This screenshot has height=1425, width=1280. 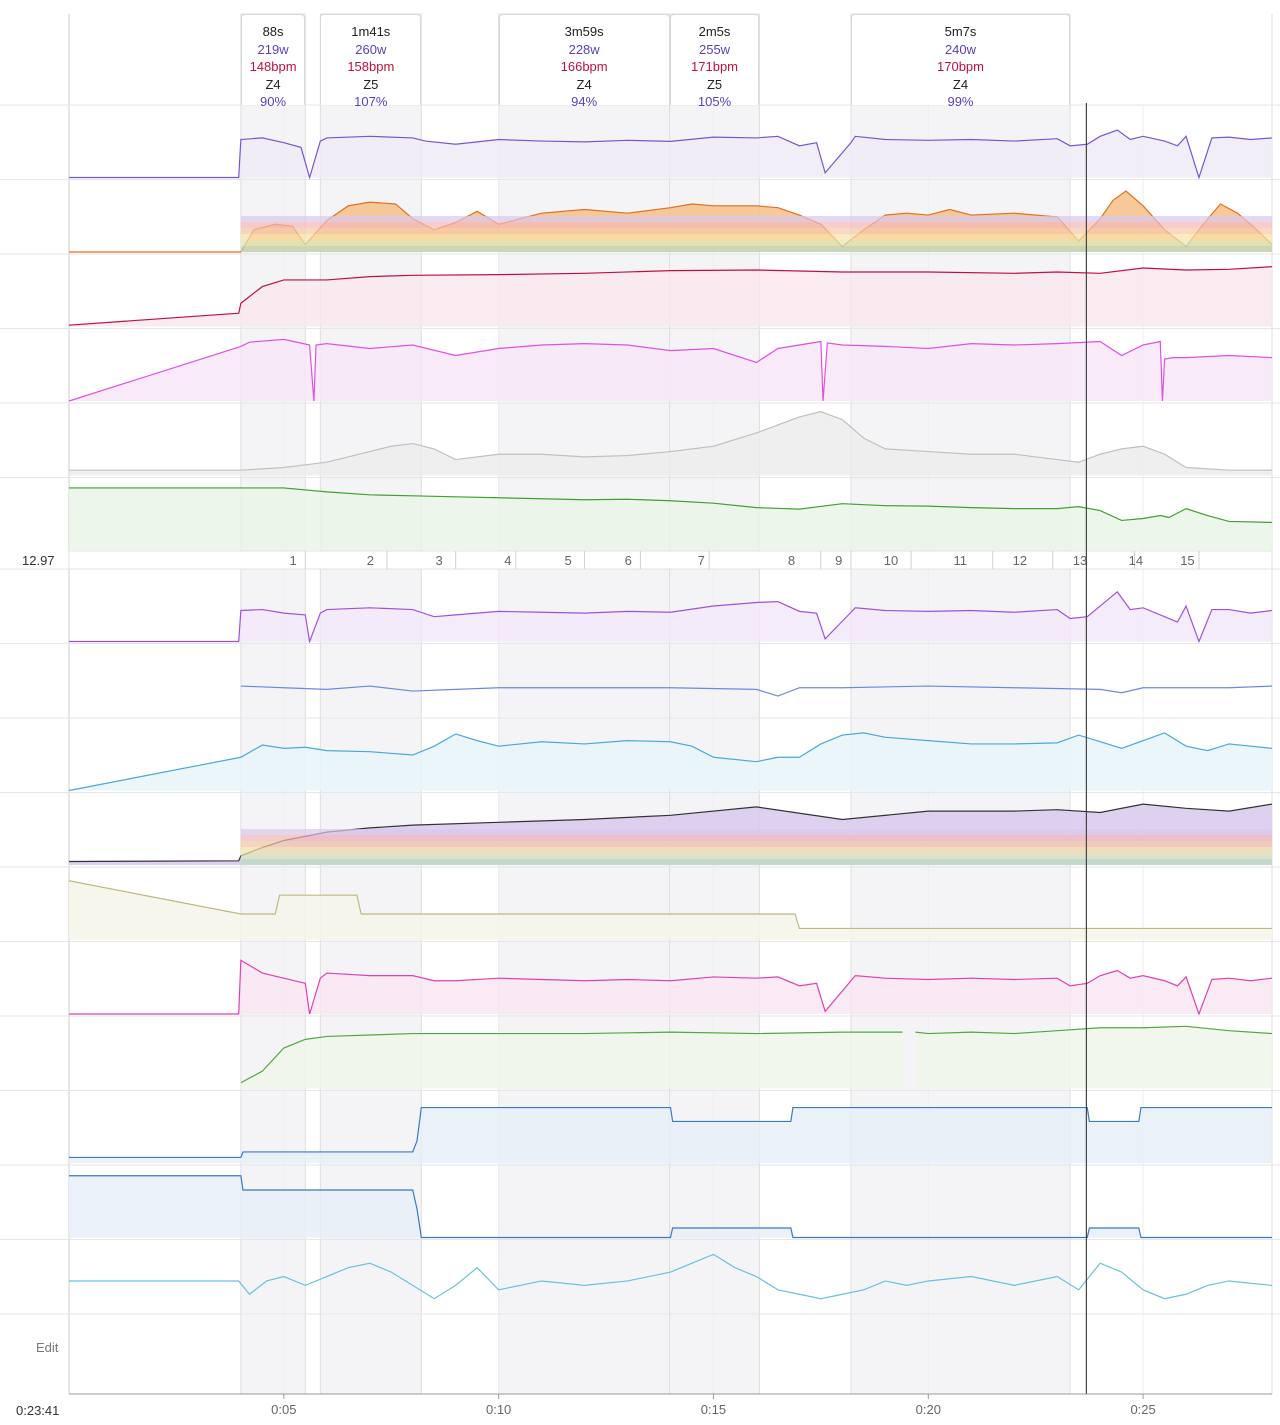 I want to click on edit-button: Edit, so click(x=47, y=1347).